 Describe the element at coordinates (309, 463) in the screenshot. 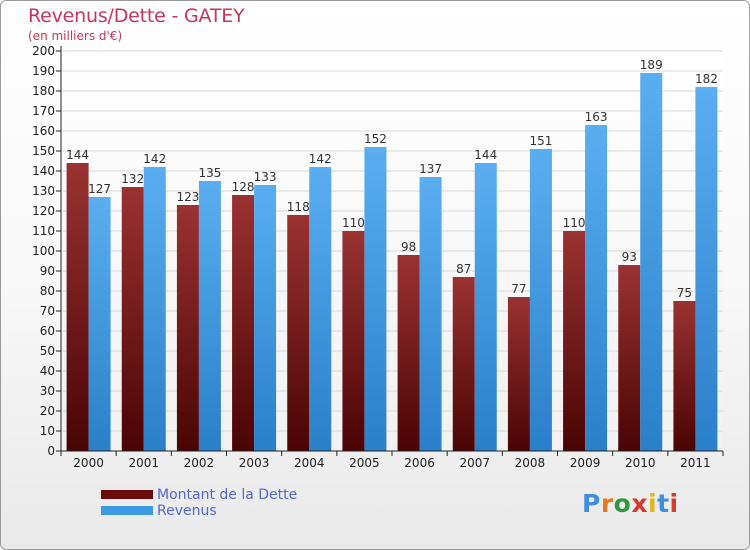

I see `x-tick-label: 2004` at that location.